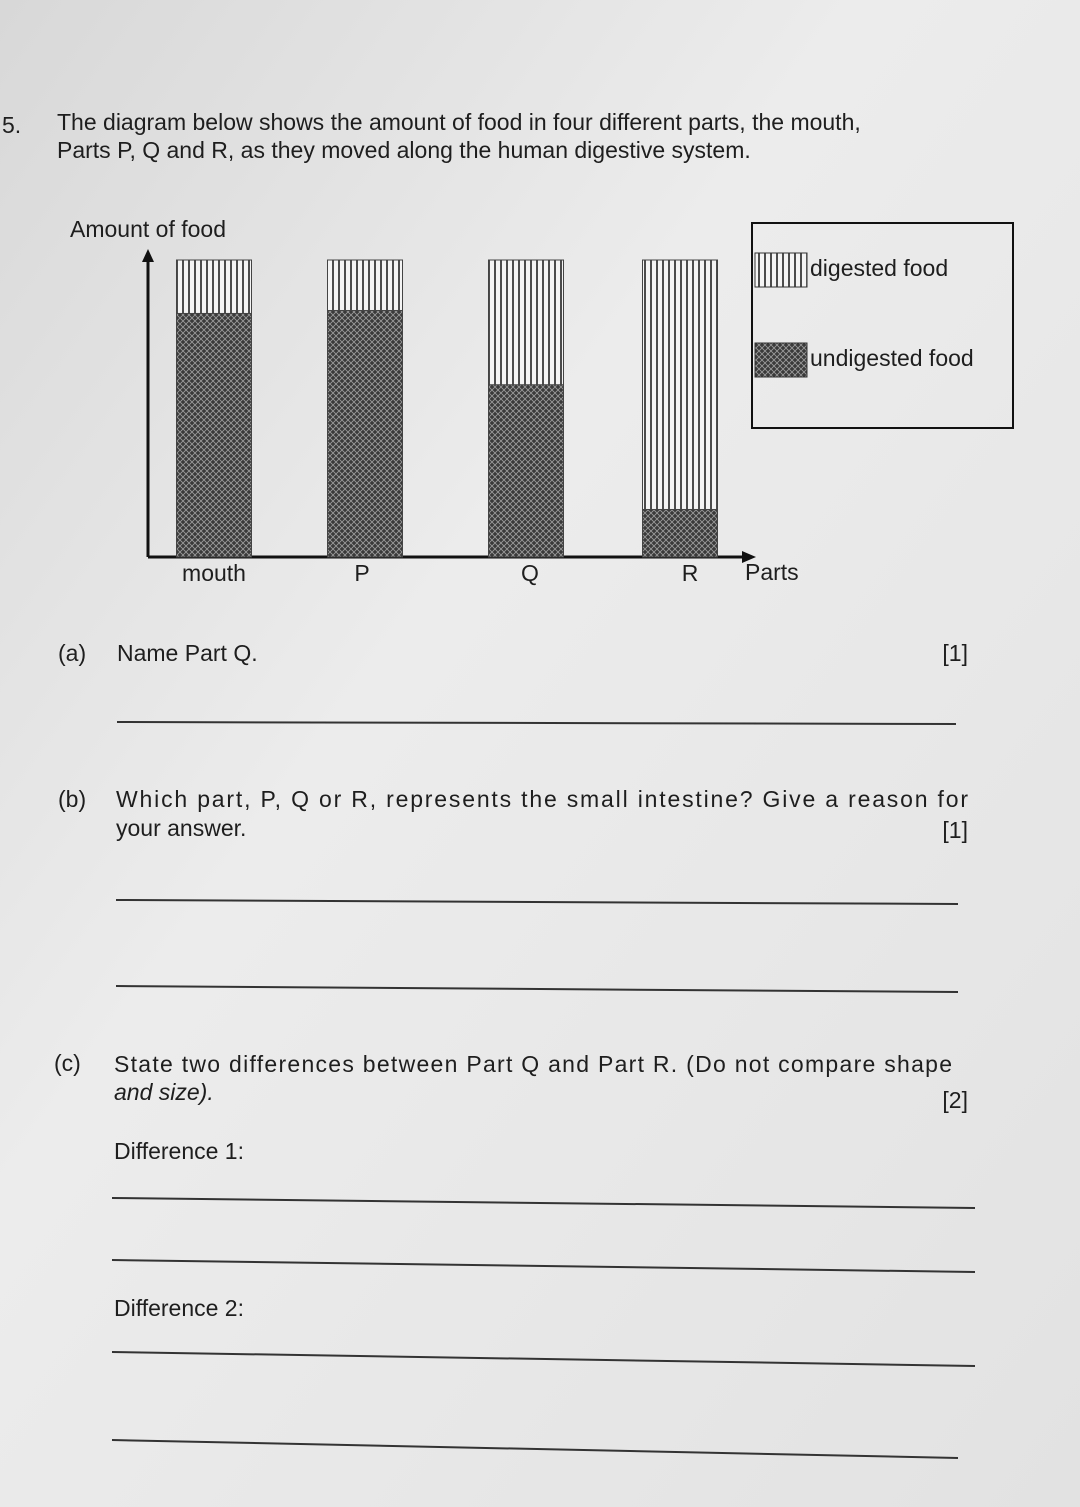  What do you see at coordinates (187, 653) in the screenshot?
I see `part-text: Name Part Q.` at bounding box center [187, 653].